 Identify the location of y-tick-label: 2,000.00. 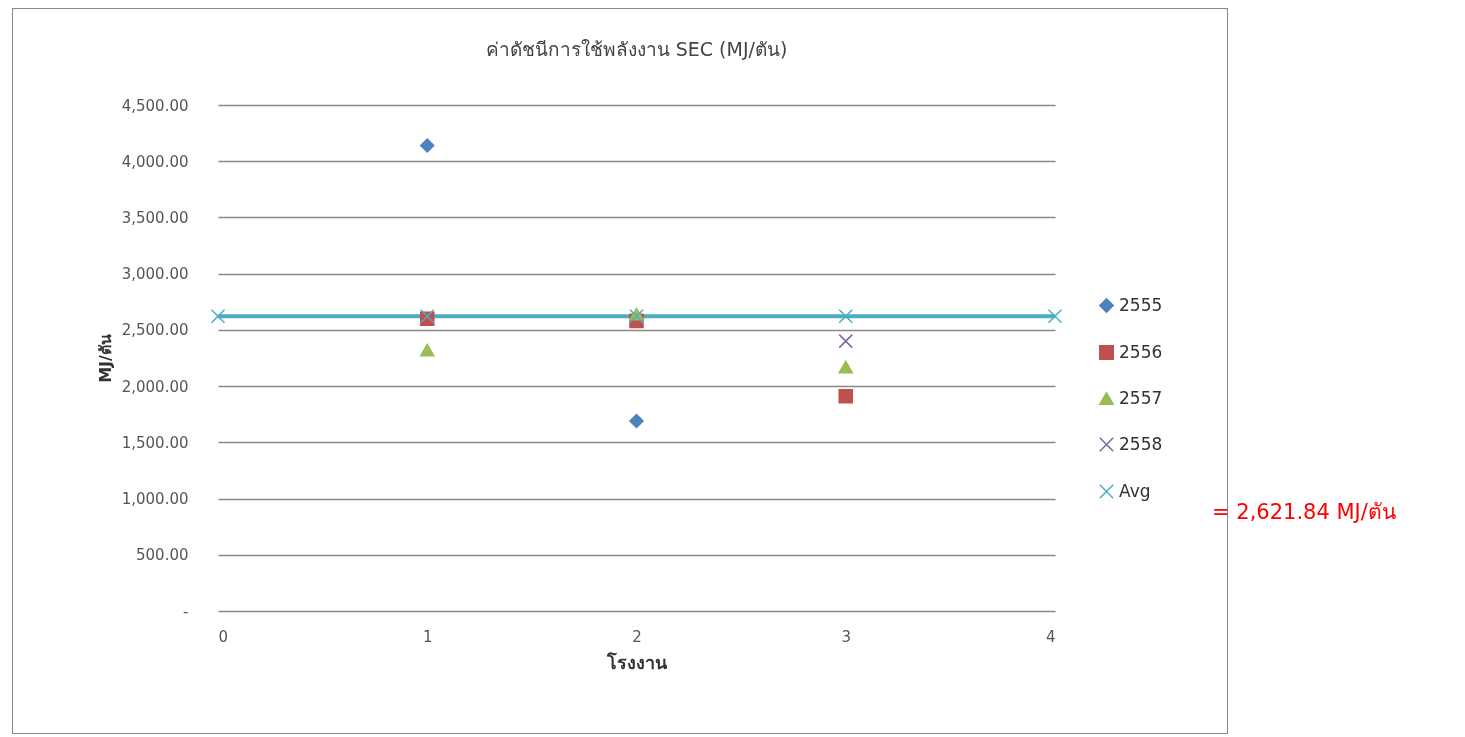
(155, 386).